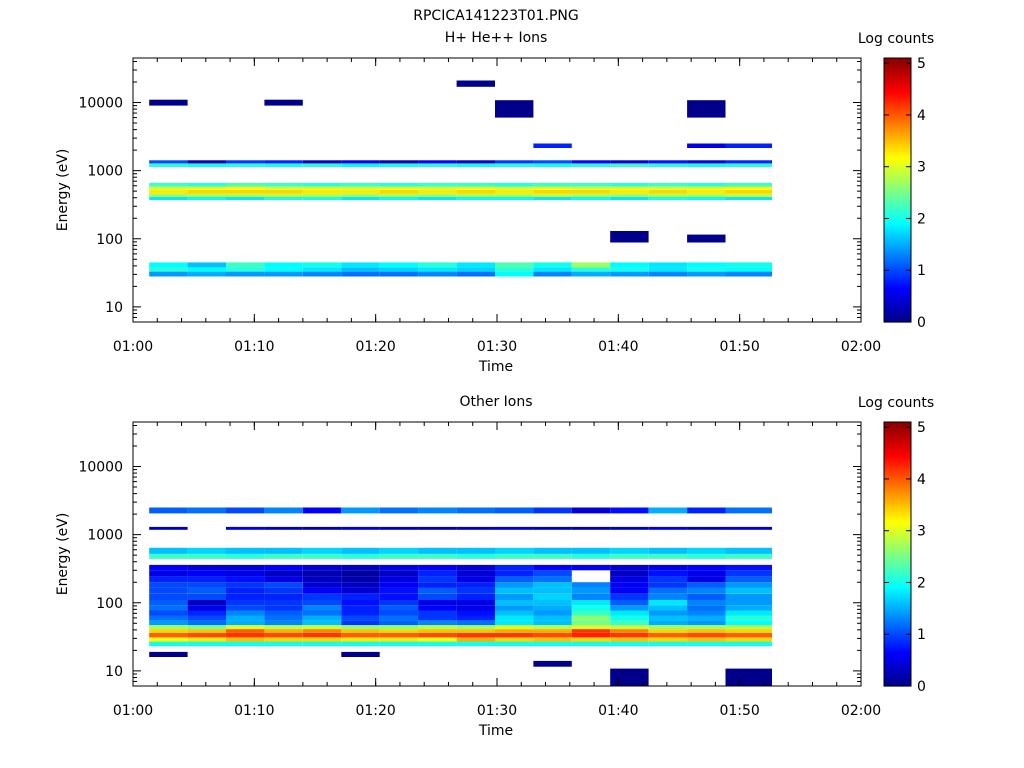 Image resolution: width=1024 pixels, height=768 pixels. I want to click on heatmap-cells, so click(460, 596).